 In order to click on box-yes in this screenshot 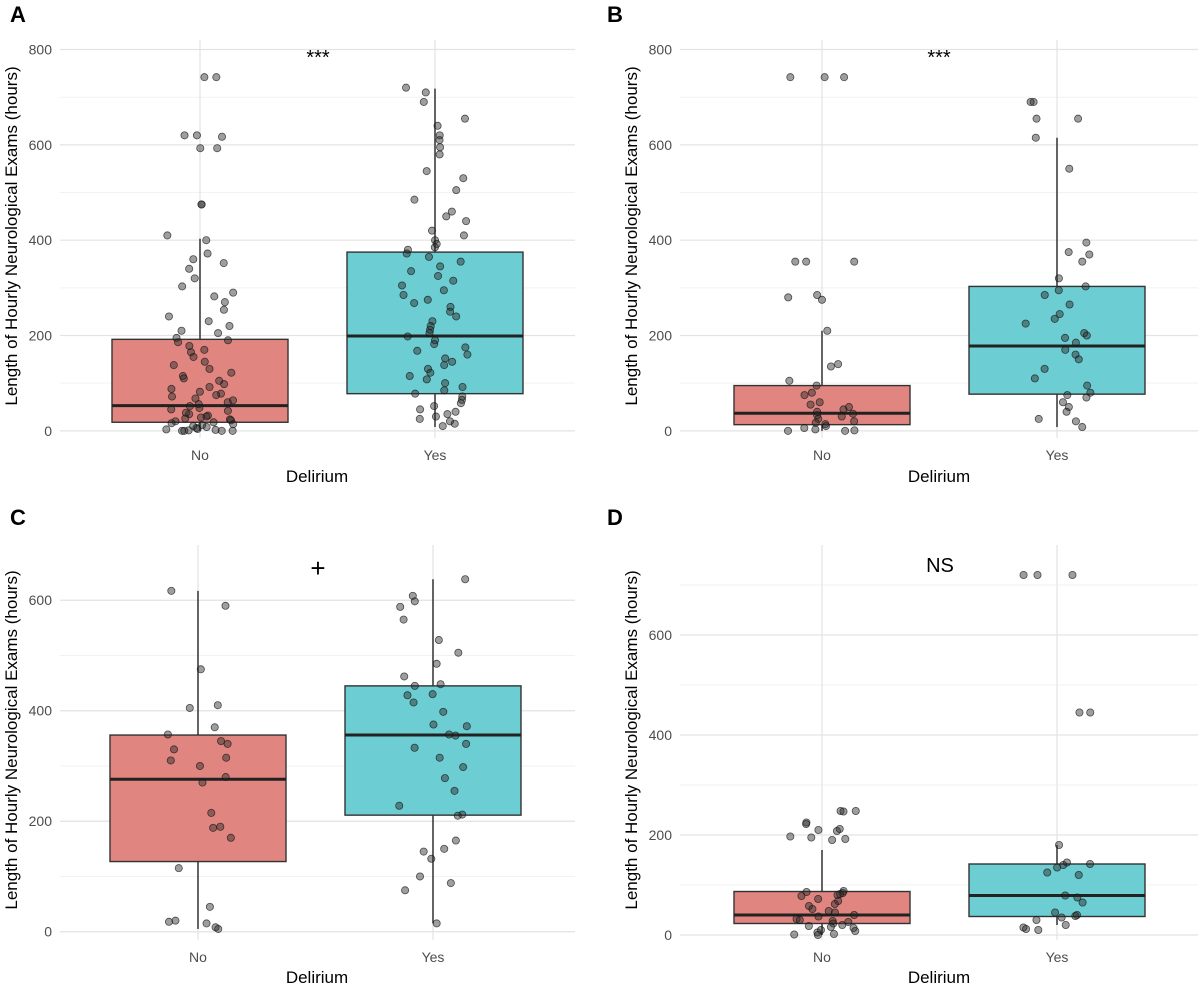, I will do `click(435, 258)`.